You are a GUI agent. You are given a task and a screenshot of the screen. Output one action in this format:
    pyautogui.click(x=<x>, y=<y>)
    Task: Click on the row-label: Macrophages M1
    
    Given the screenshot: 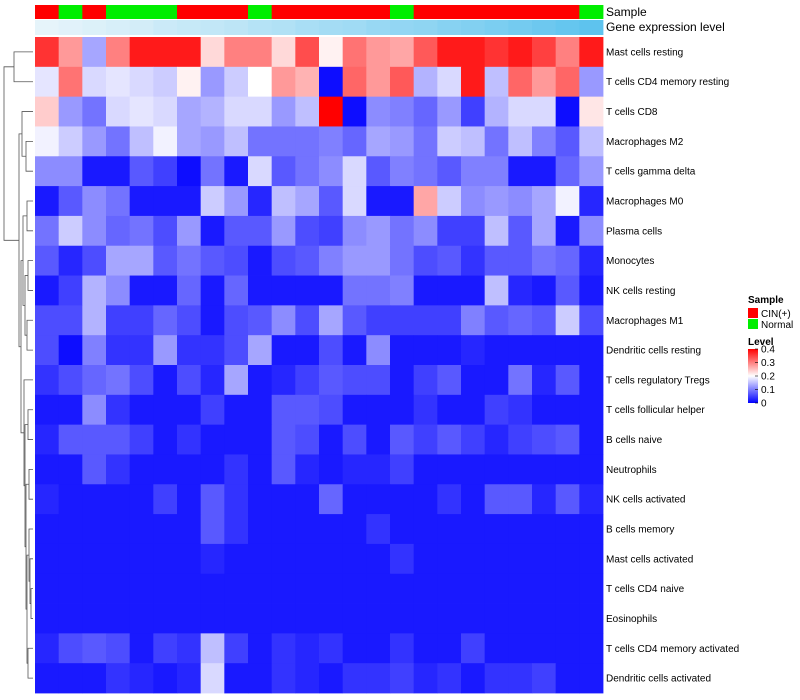 What is the action you would take?
    pyautogui.click(x=645, y=321)
    